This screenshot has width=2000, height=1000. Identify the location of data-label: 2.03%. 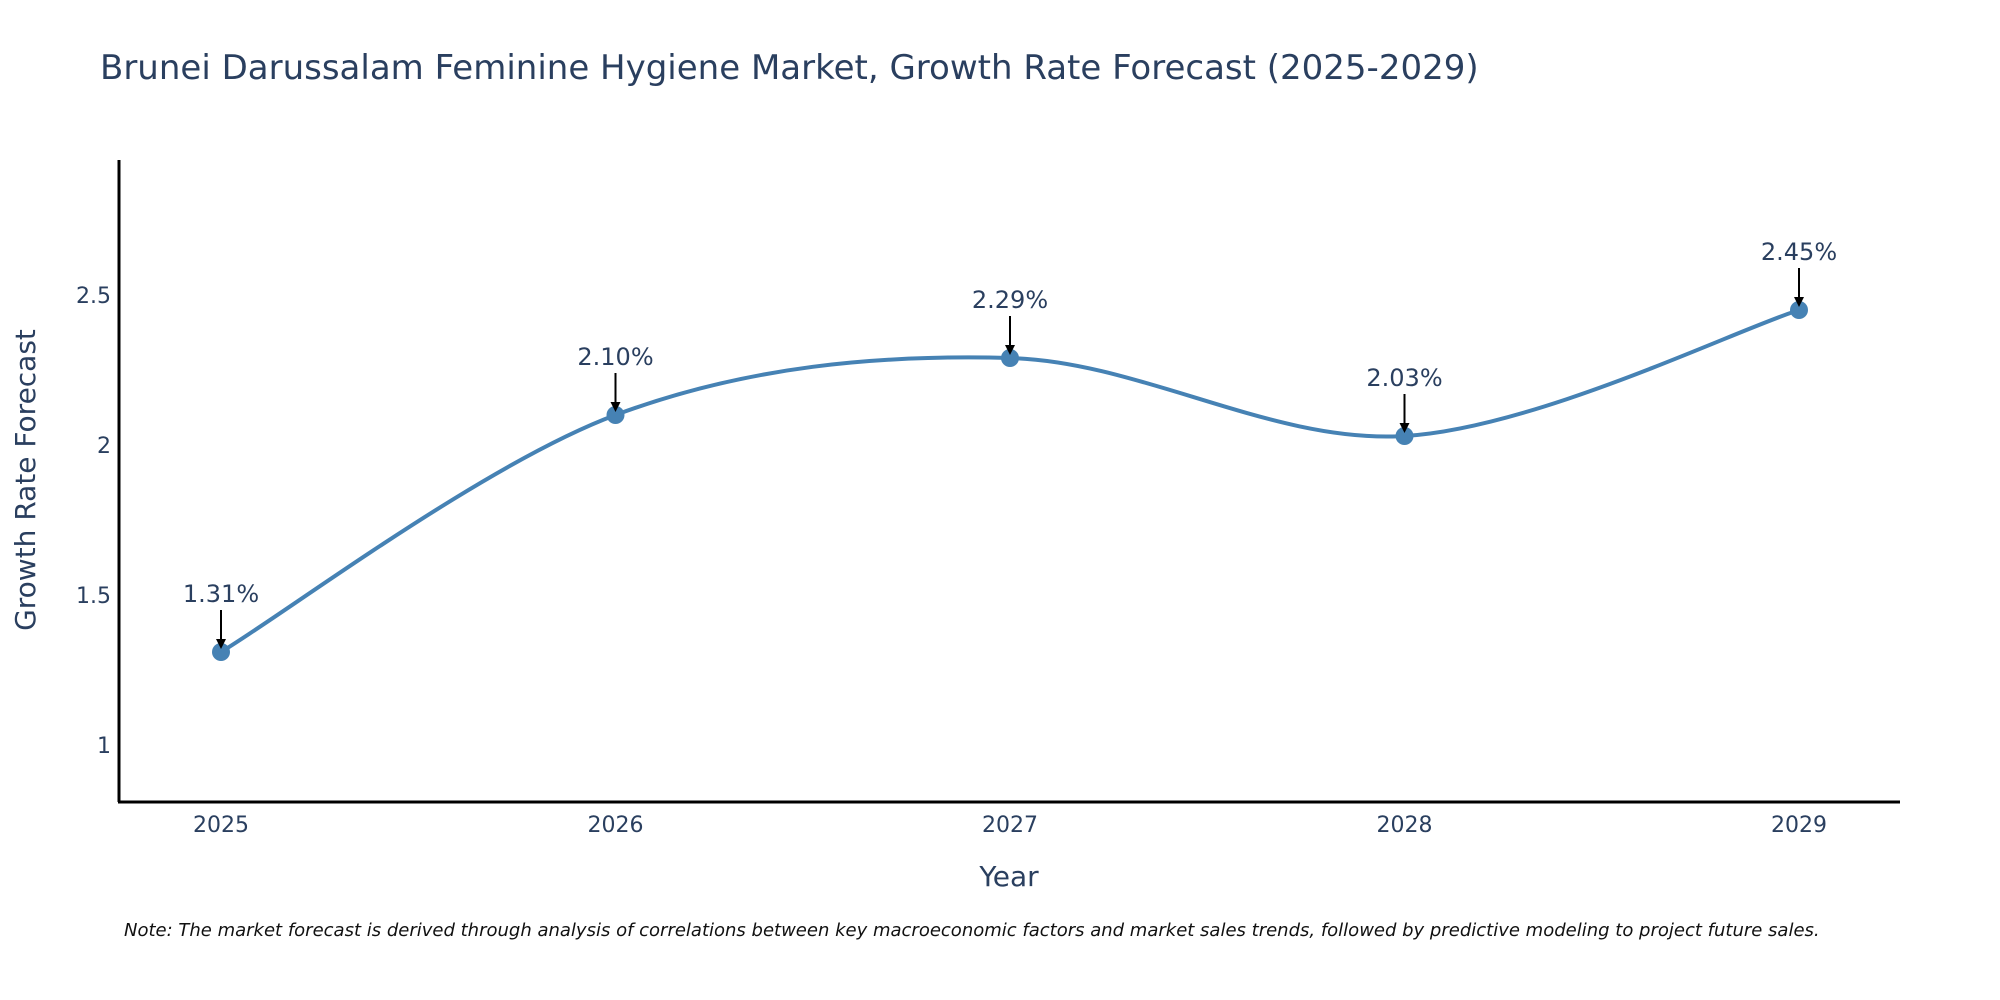
(1404, 378).